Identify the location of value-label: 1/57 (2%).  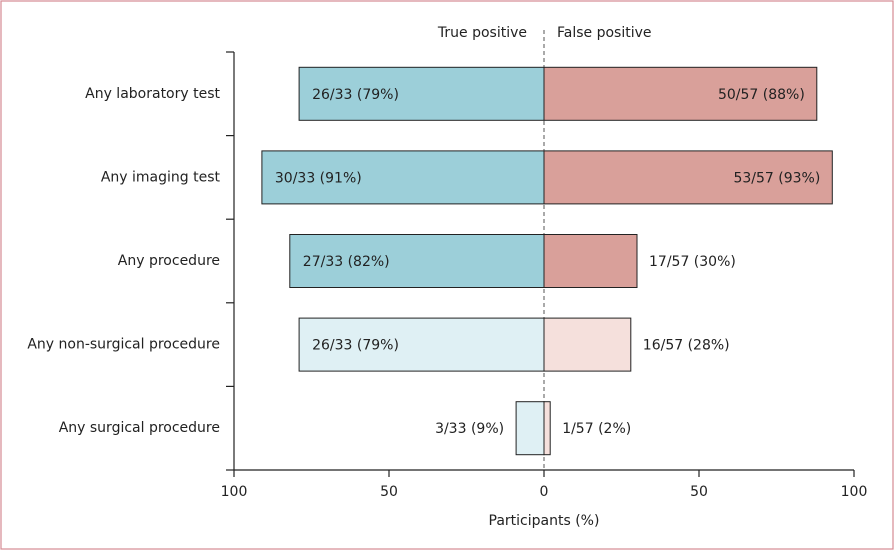
(596, 429).